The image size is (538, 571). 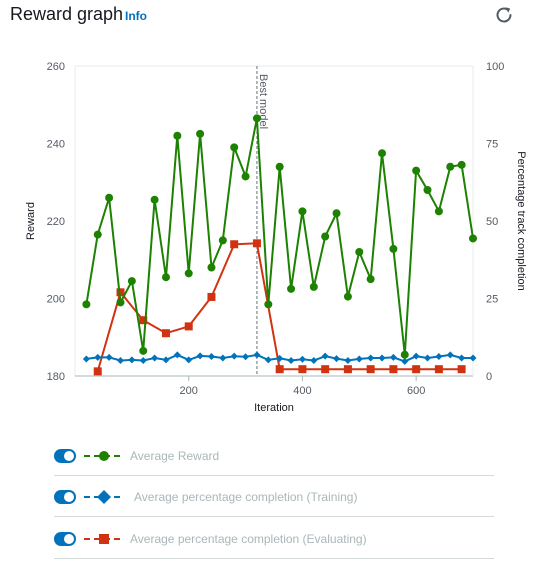 I want to click on toggle-evaluating, so click(x=65, y=539).